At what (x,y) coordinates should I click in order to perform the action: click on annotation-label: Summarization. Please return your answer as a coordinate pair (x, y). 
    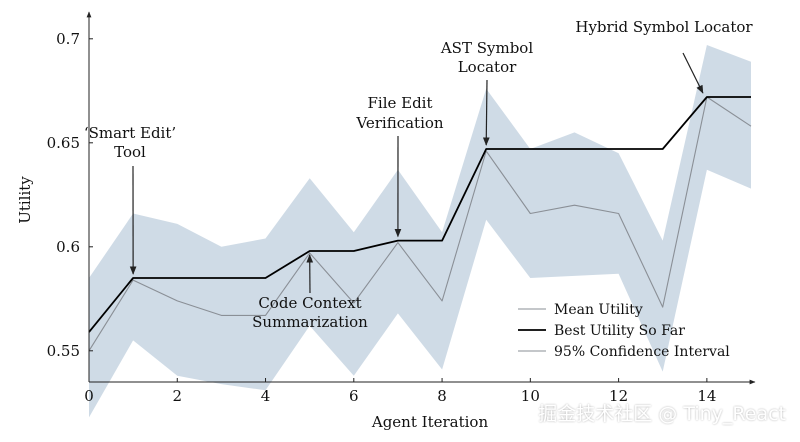
    Looking at the image, I should click on (310, 322).